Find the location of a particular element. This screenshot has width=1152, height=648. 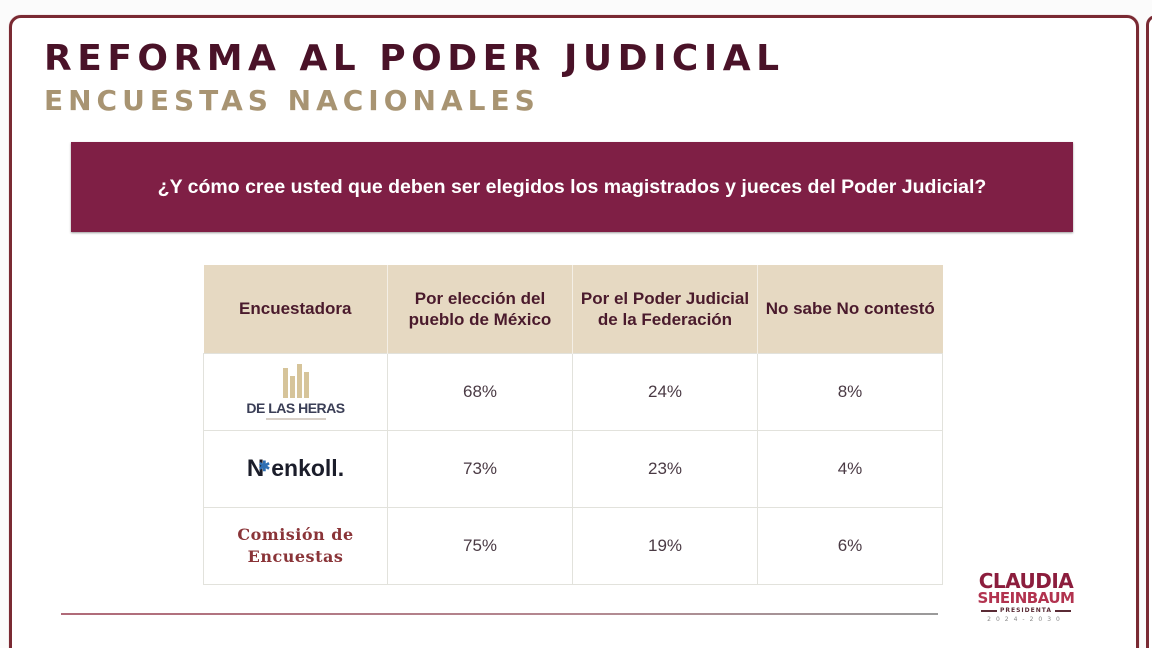

enkoll-mark-icon: N ✱ is located at coordinates (258, 468).